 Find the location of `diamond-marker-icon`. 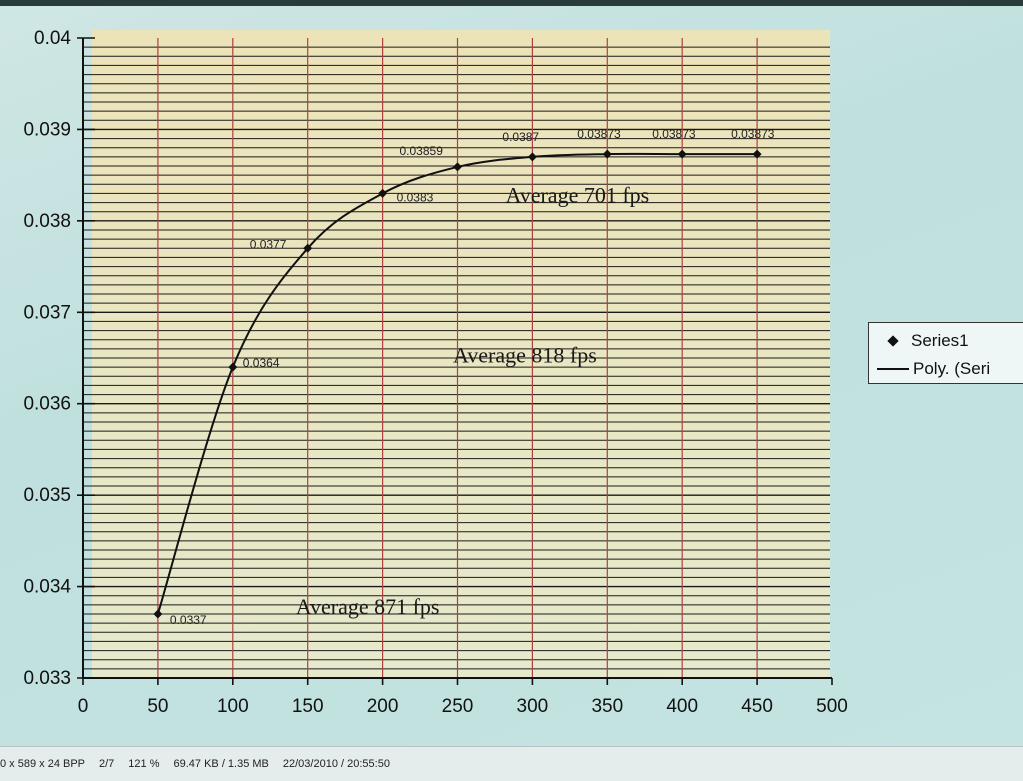

diamond-marker-icon is located at coordinates (893, 341).